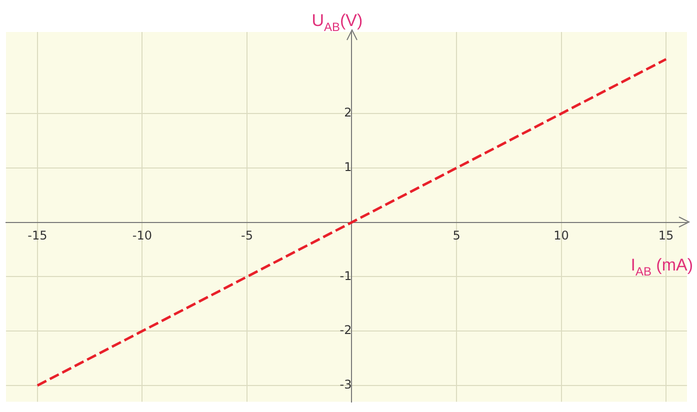  I want to click on x-tick-label: 5, so click(456, 235).